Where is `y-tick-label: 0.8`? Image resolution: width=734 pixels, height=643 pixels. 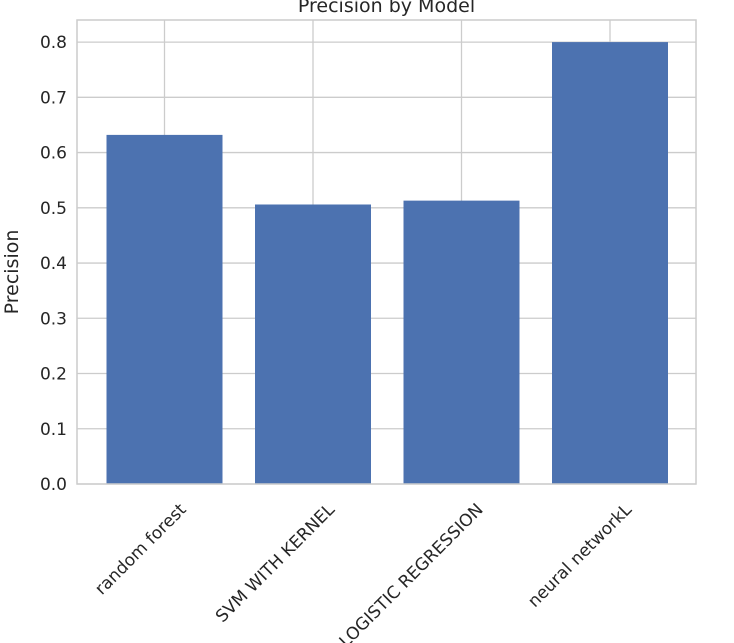
y-tick-label: 0.8 is located at coordinates (53, 43).